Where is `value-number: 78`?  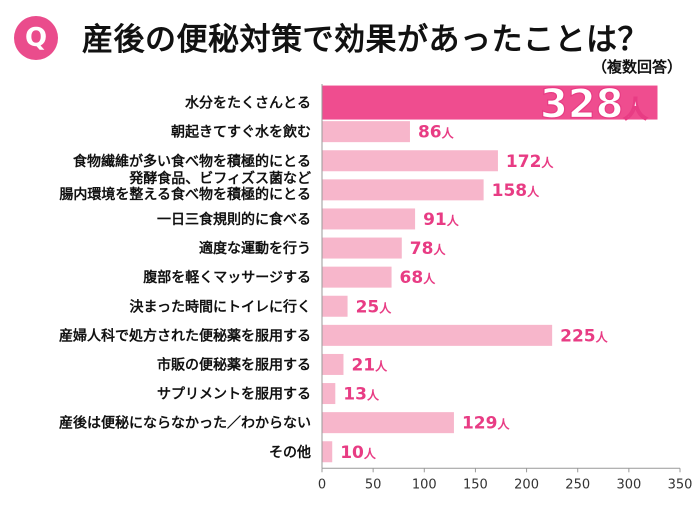 value-number: 78 is located at coordinates (422, 249).